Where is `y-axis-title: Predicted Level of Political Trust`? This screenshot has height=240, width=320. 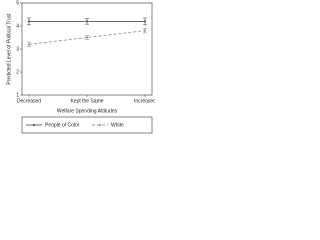 y-axis-title: Predicted Level of Political Trust is located at coordinates (9, 49).